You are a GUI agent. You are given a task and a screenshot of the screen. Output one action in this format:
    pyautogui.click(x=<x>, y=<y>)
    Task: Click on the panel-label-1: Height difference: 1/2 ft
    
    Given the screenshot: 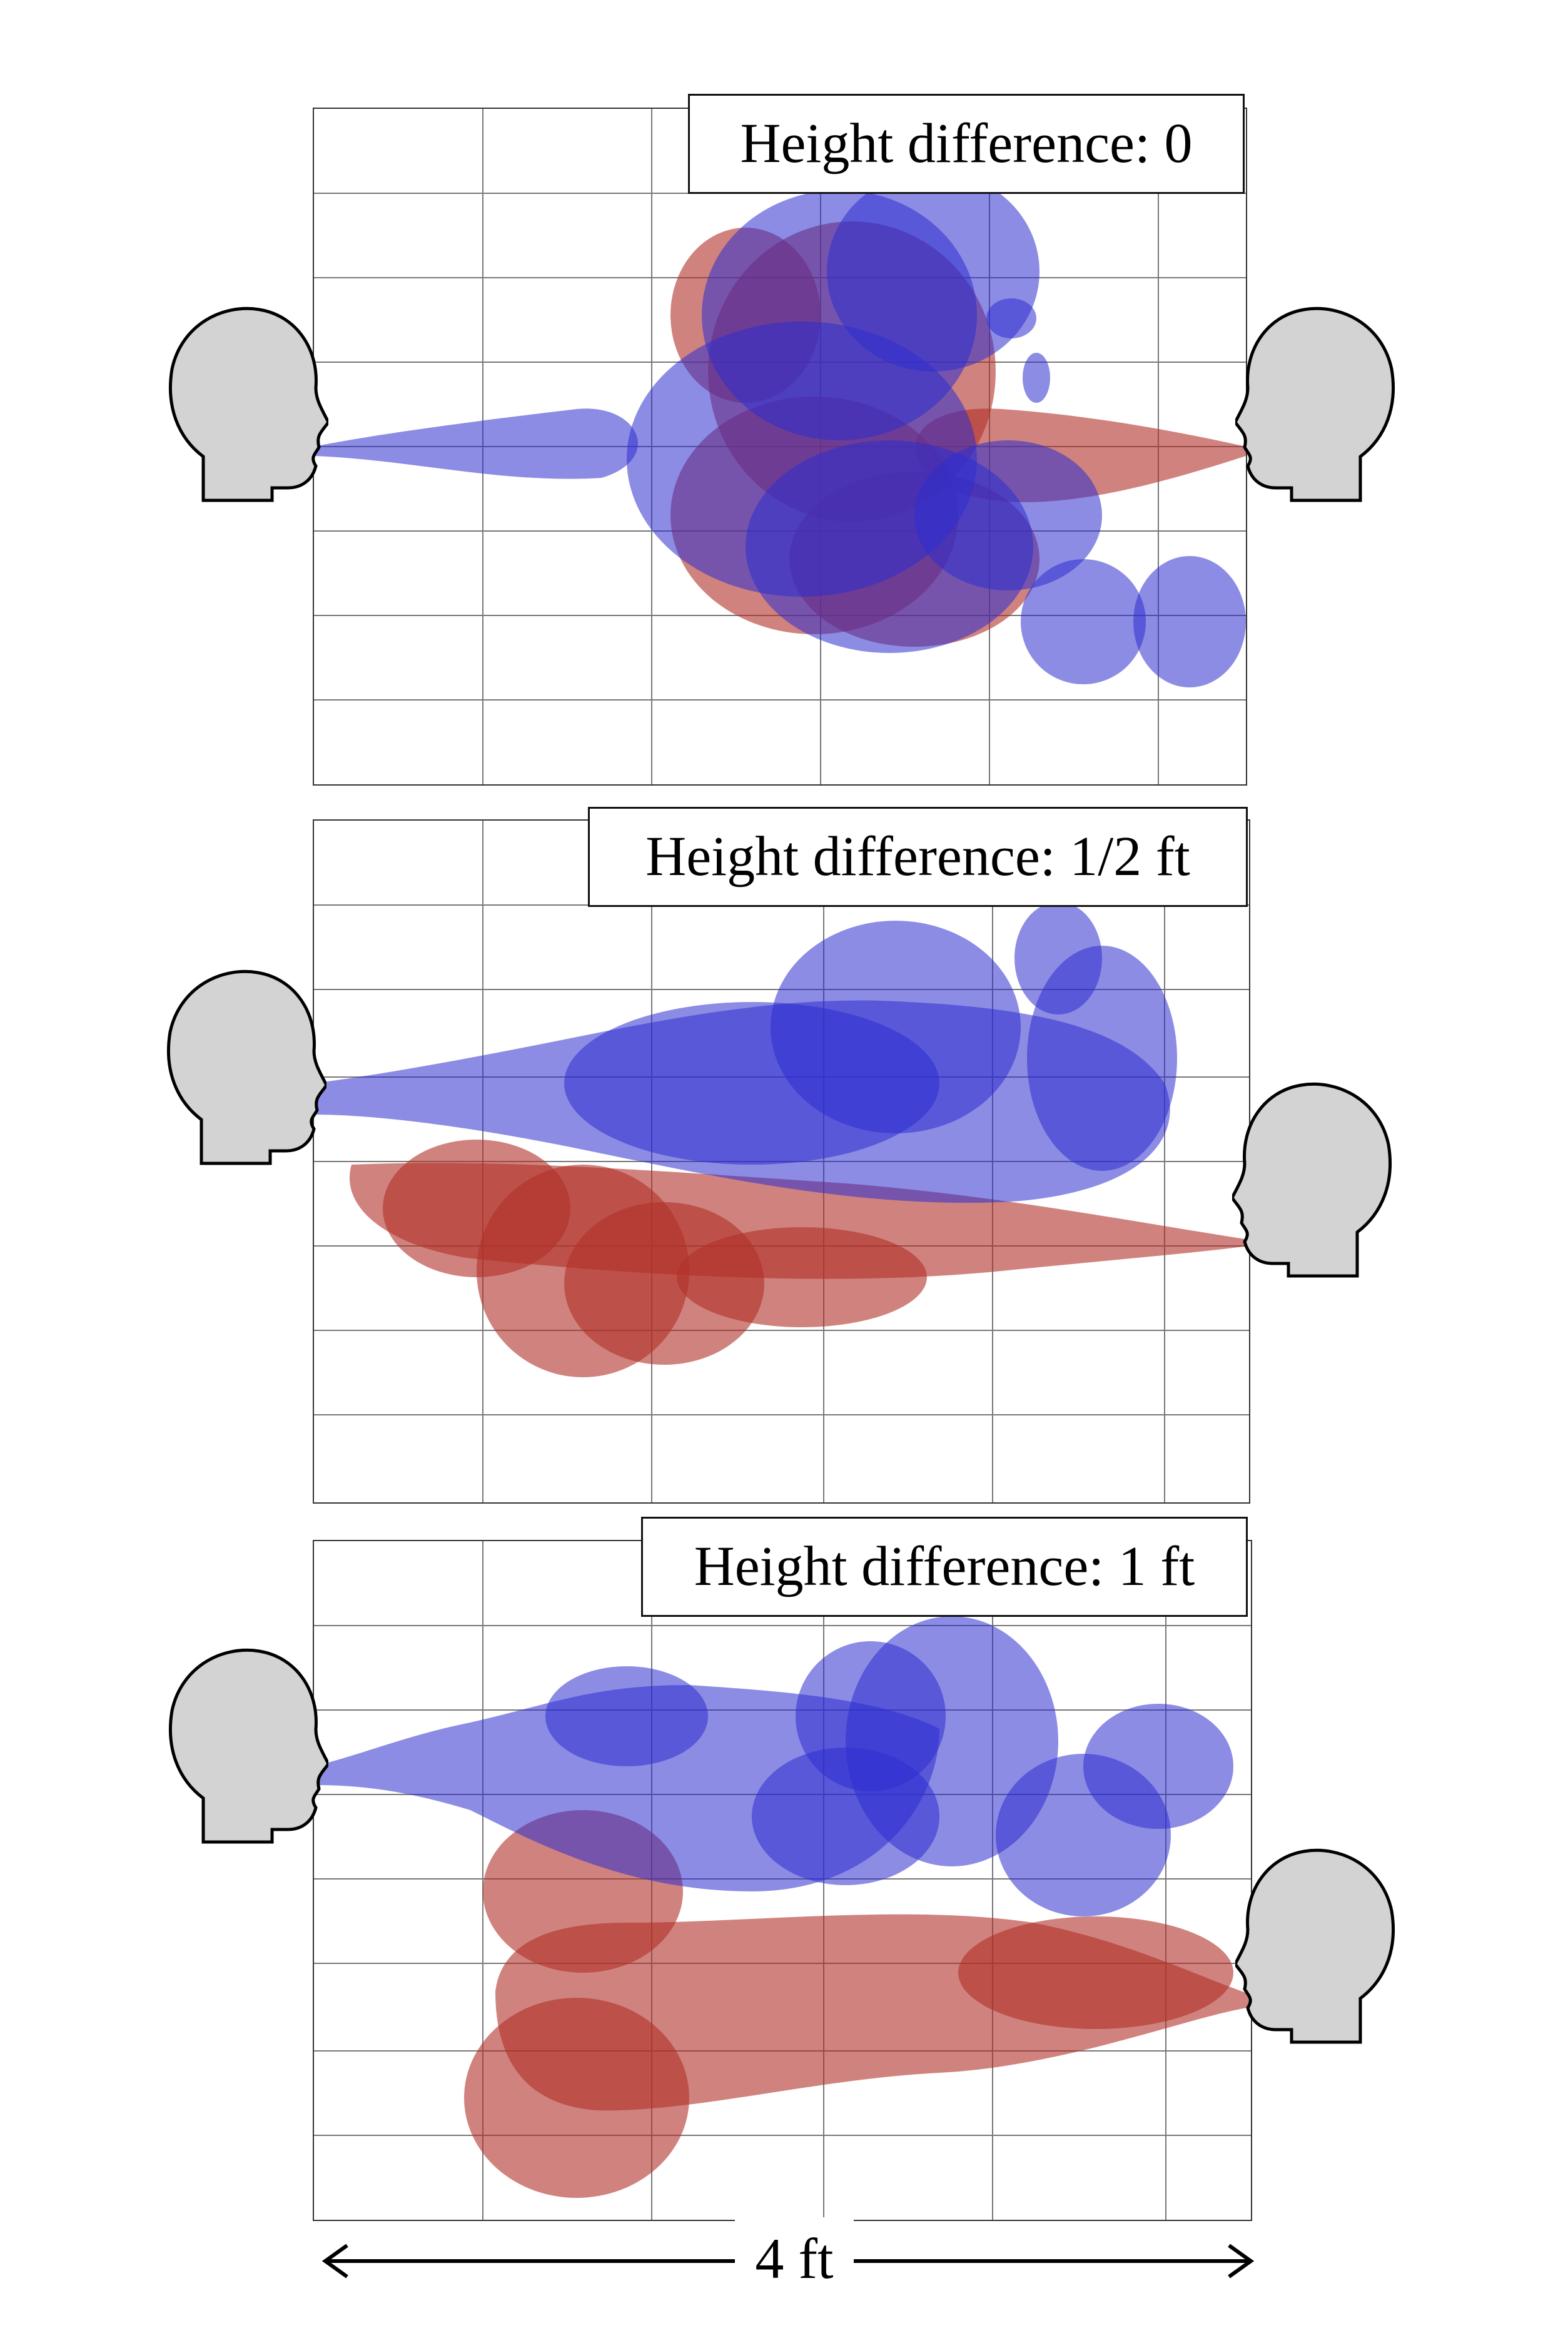 What is the action you would take?
    pyautogui.click(x=918, y=857)
    